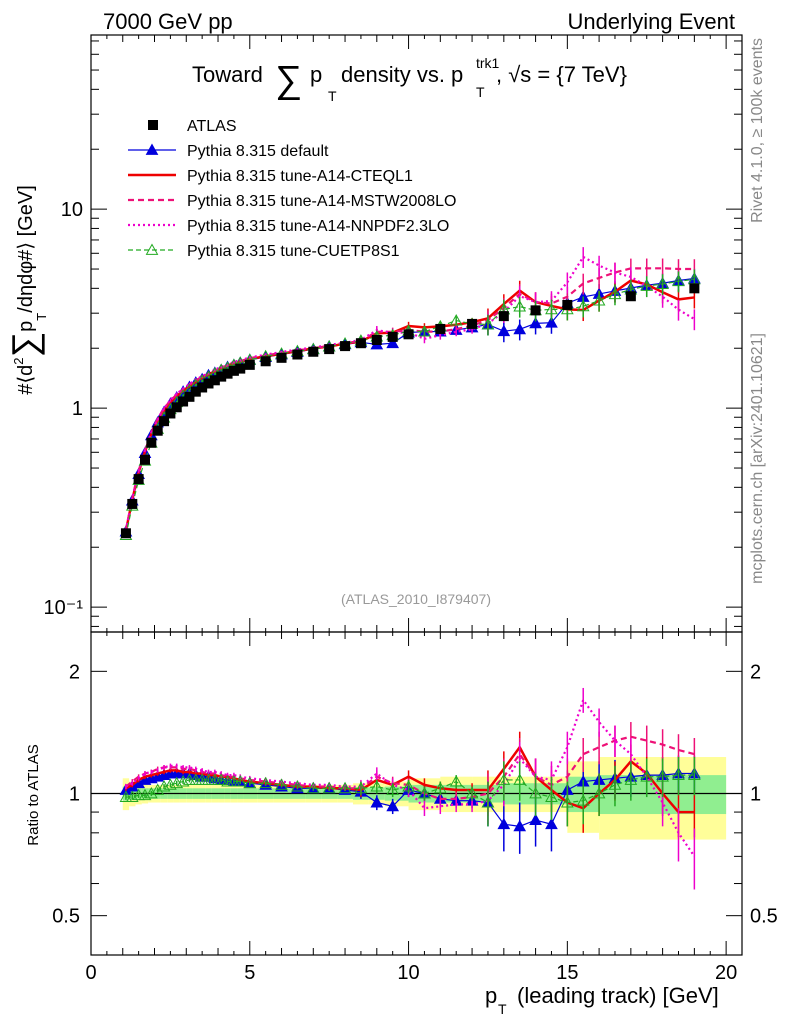  Describe the element at coordinates (90, 973) in the screenshot. I see `x-tick-label-0: 0` at that location.